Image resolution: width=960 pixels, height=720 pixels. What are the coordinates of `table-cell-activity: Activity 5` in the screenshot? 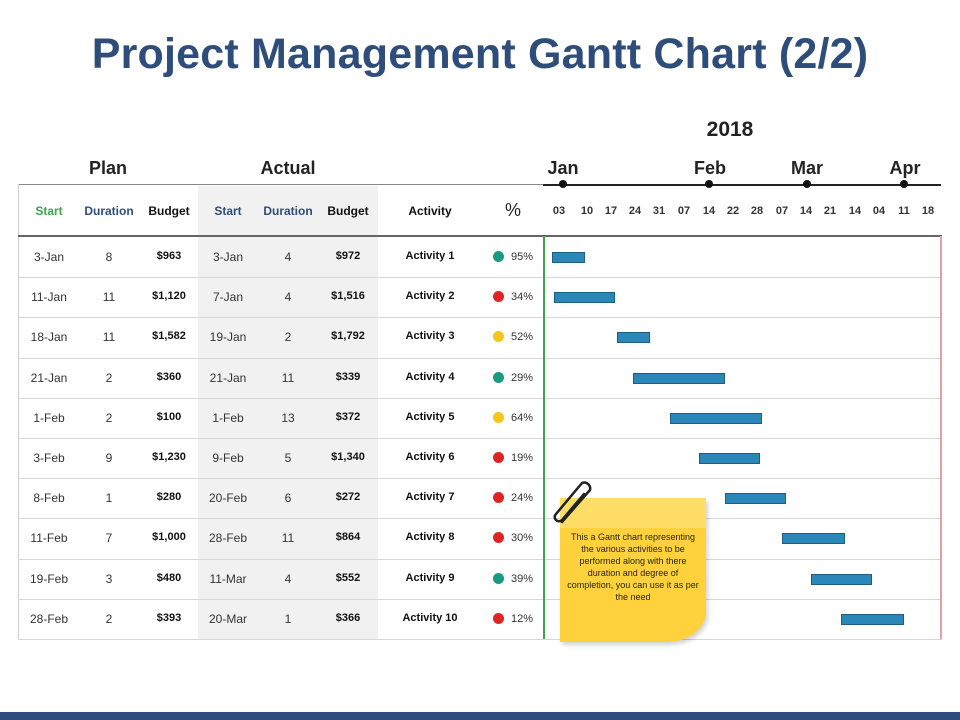 It's located at (430, 417).